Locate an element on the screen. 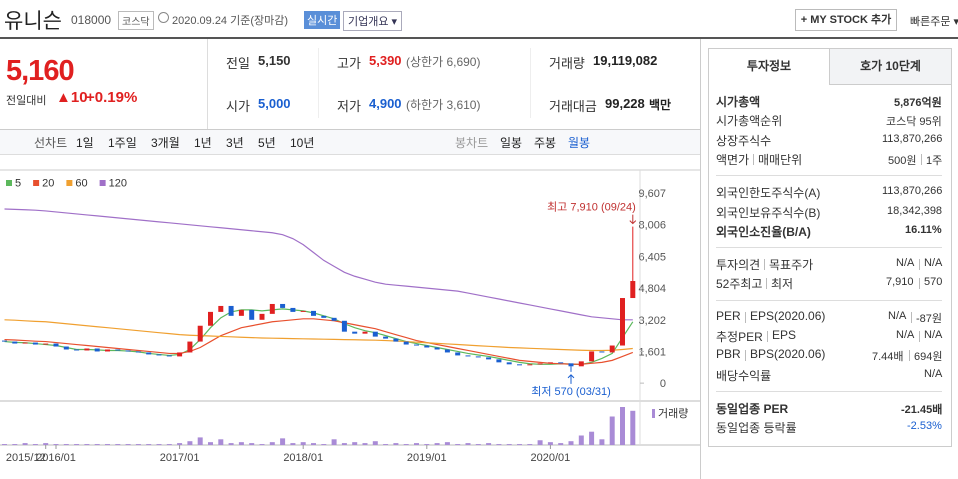 The height and width of the screenshot is (479, 958). info-value: 7.44배 is located at coordinates (888, 357).